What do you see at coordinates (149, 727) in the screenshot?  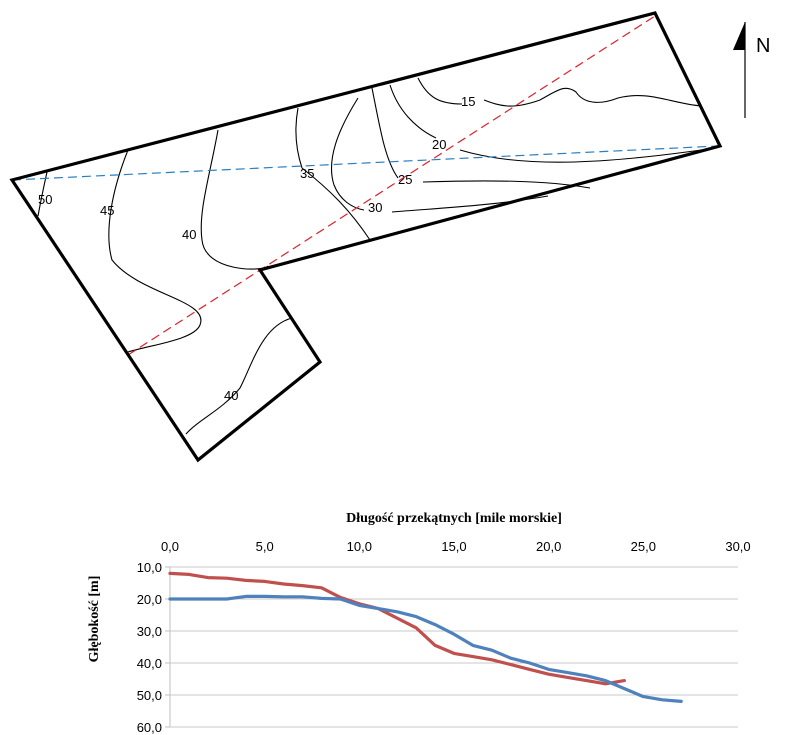 I see `y-tick-label: 60,0` at bounding box center [149, 727].